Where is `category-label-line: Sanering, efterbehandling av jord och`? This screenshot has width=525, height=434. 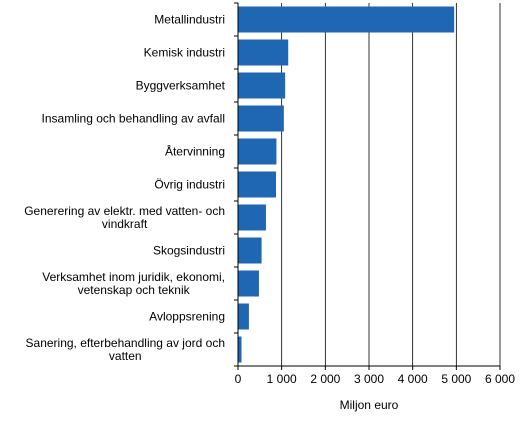 category-label-line: Sanering, efterbehandling av jord och is located at coordinates (125, 343).